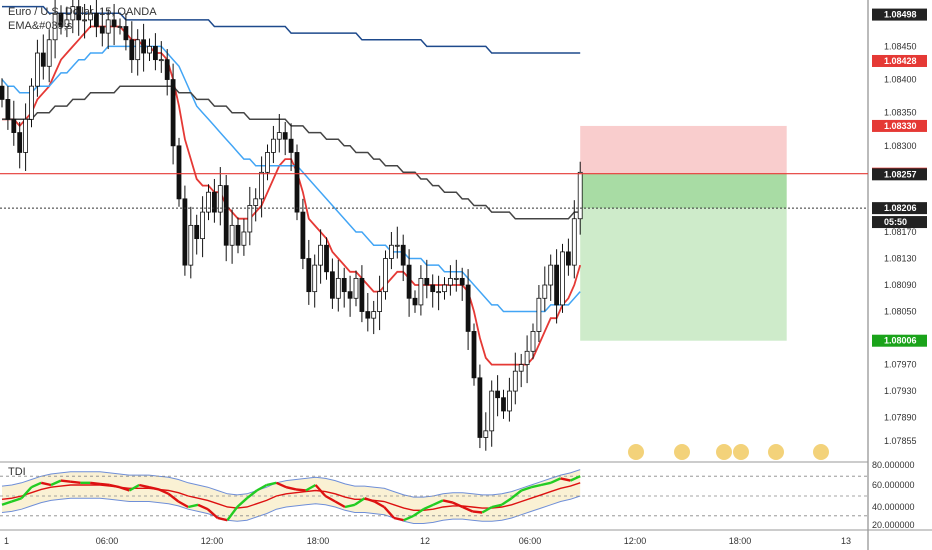 This screenshot has height=550, width=932. What do you see at coordinates (900, 365) in the screenshot?
I see `price-tick-label: 1.07970` at bounding box center [900, 365].